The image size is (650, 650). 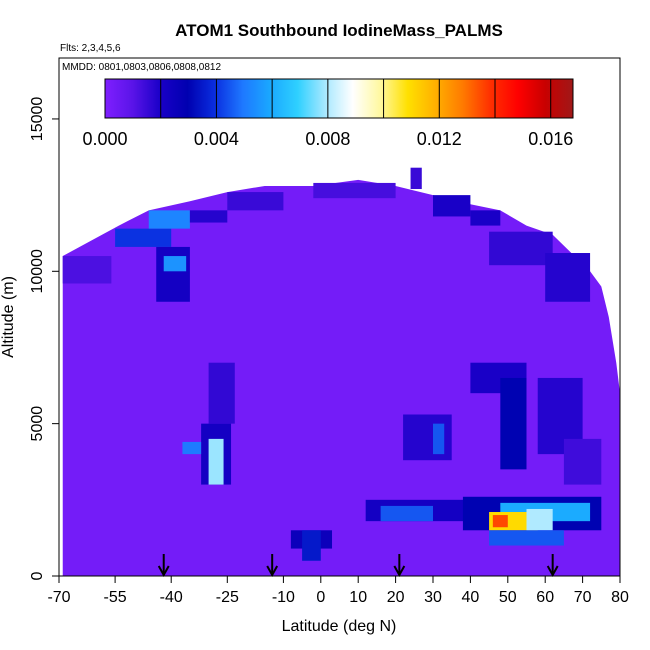 What do you see at coordinates (339, 30) in the screenshot?
I see `chart-title: ATOM1 Southbound IodineMass_PALMS` at bounding box center [339, 30].